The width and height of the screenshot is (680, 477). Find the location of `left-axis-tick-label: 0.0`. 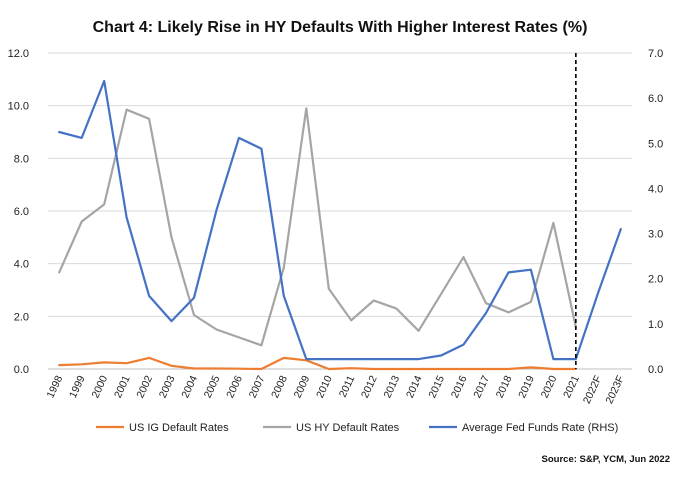

left-axis-tick-label: 0.0 is located at coordinates (21, 370).